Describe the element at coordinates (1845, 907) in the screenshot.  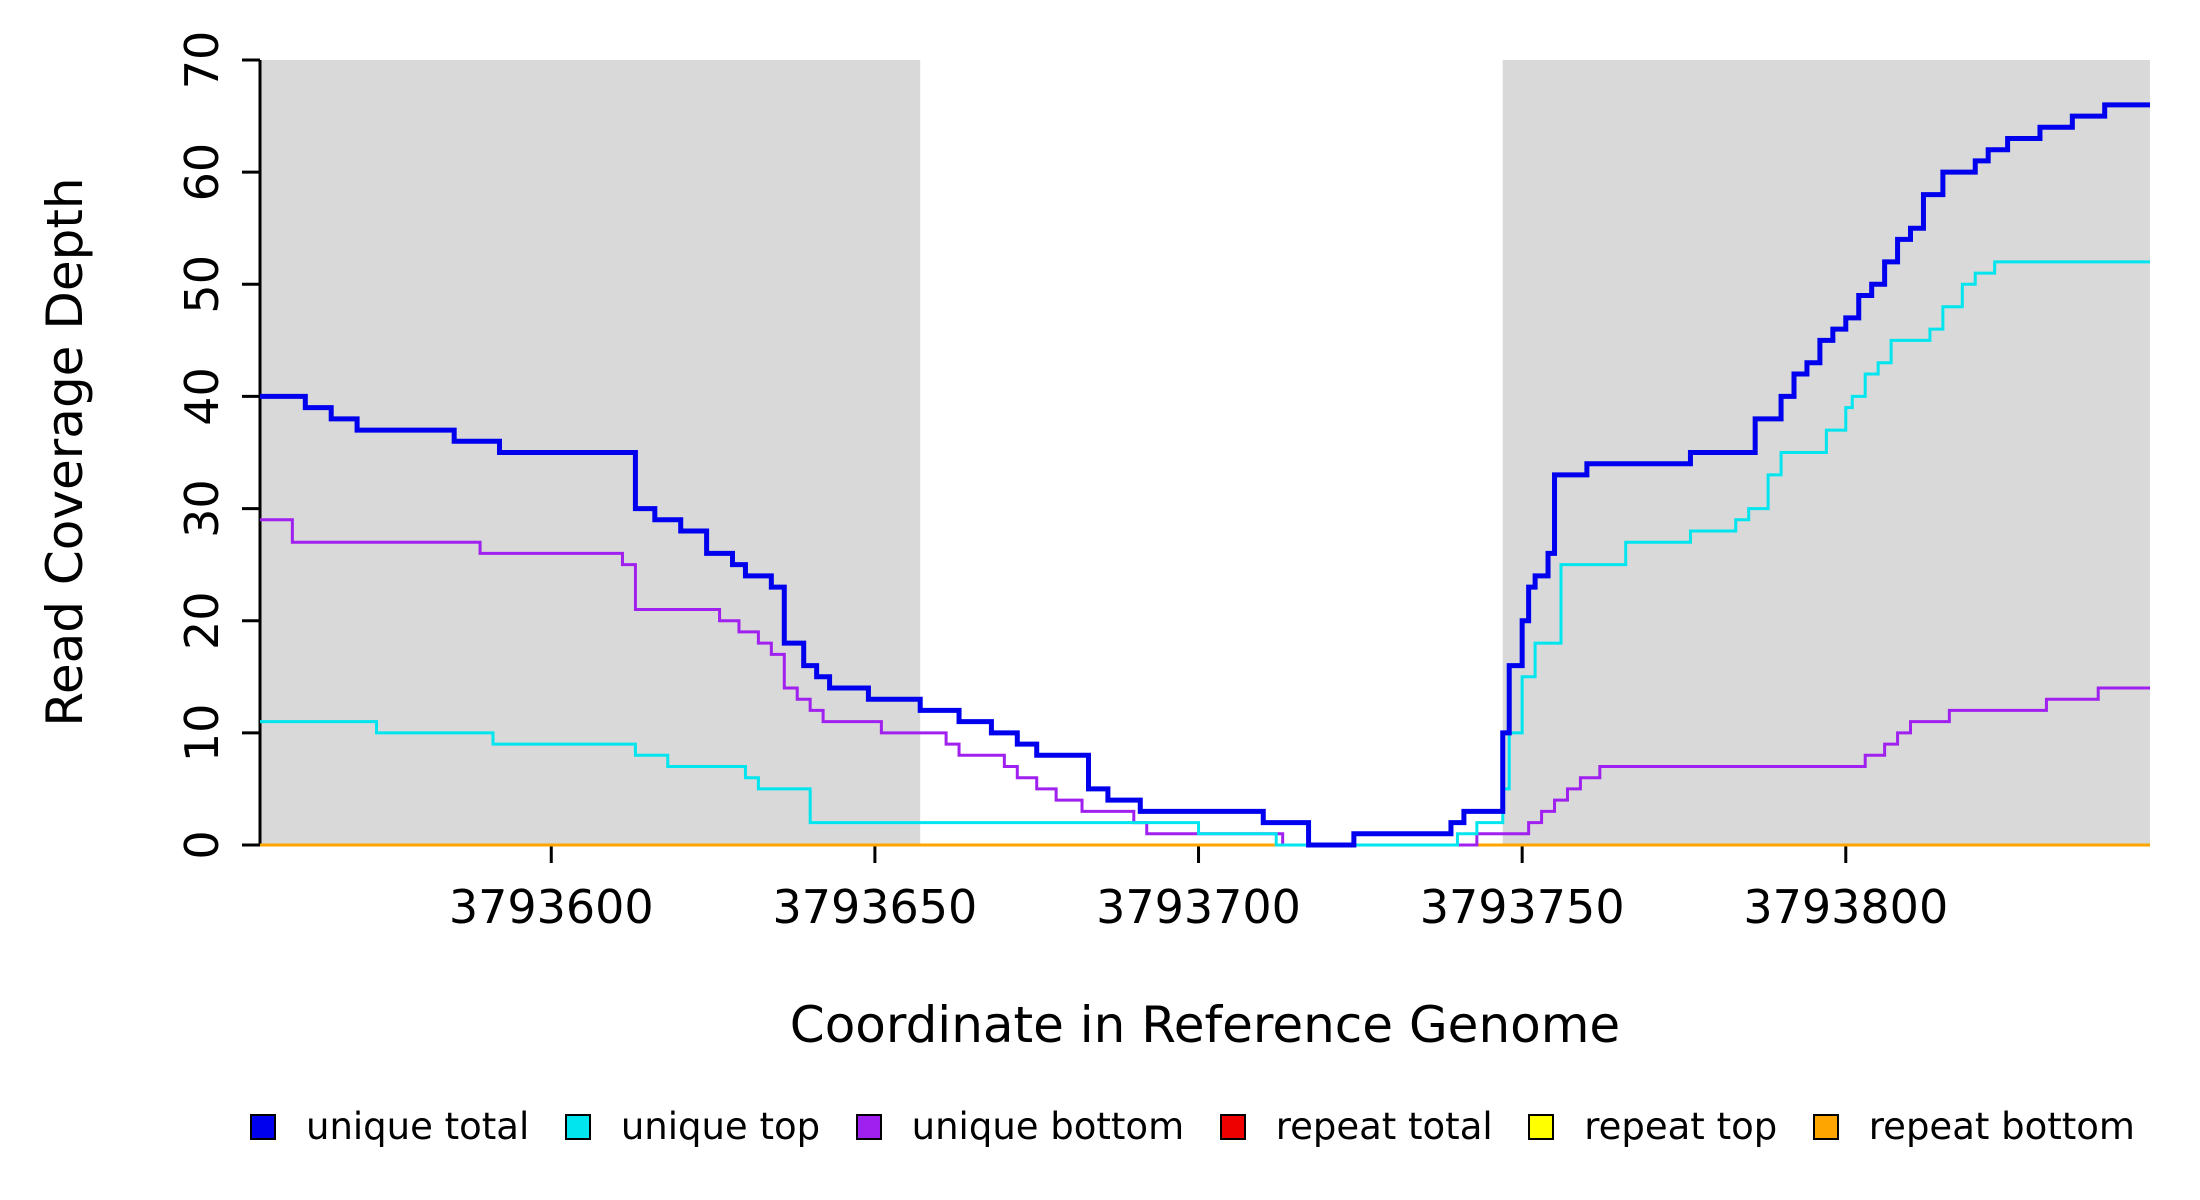
I see `x-tick-label: 3793800` at that location.